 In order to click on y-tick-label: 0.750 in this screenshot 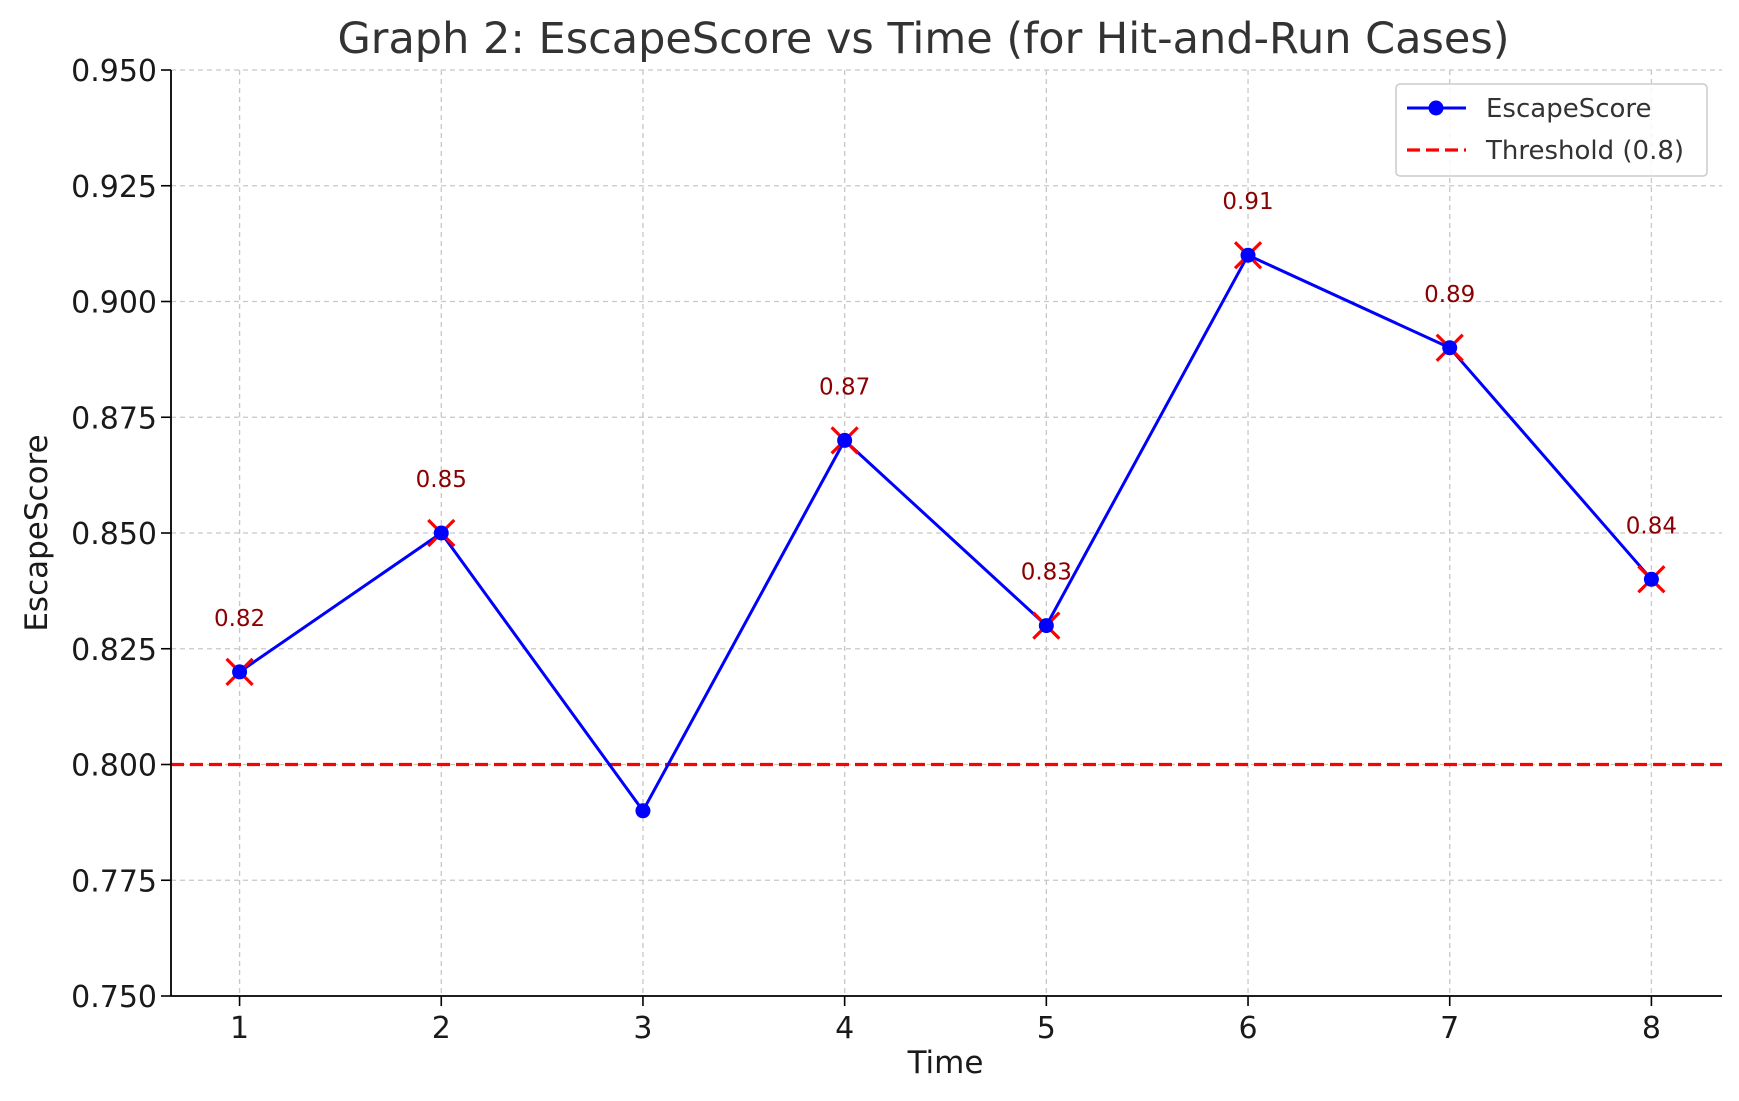, I will do `click(114, 997)`.